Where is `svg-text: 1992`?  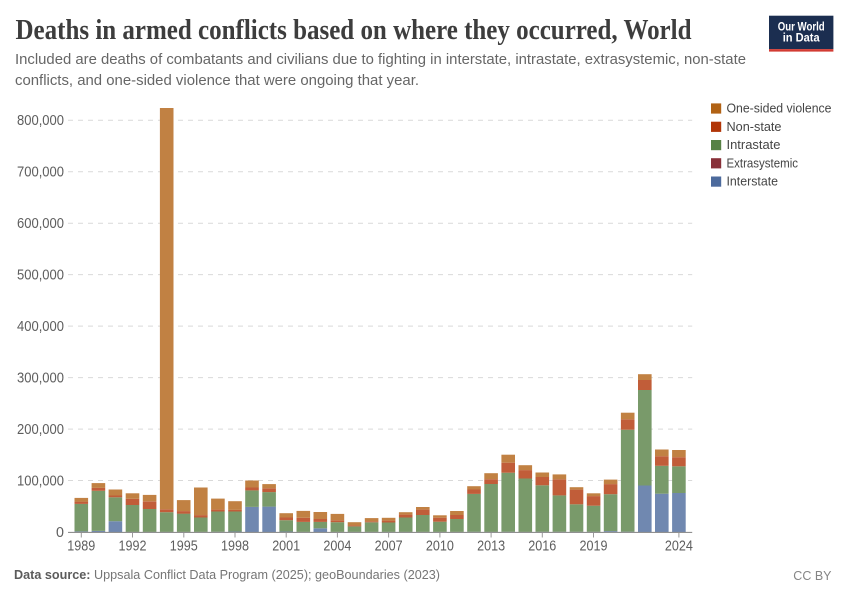
svg-text: 1992 is located at coordinates (133, 547).